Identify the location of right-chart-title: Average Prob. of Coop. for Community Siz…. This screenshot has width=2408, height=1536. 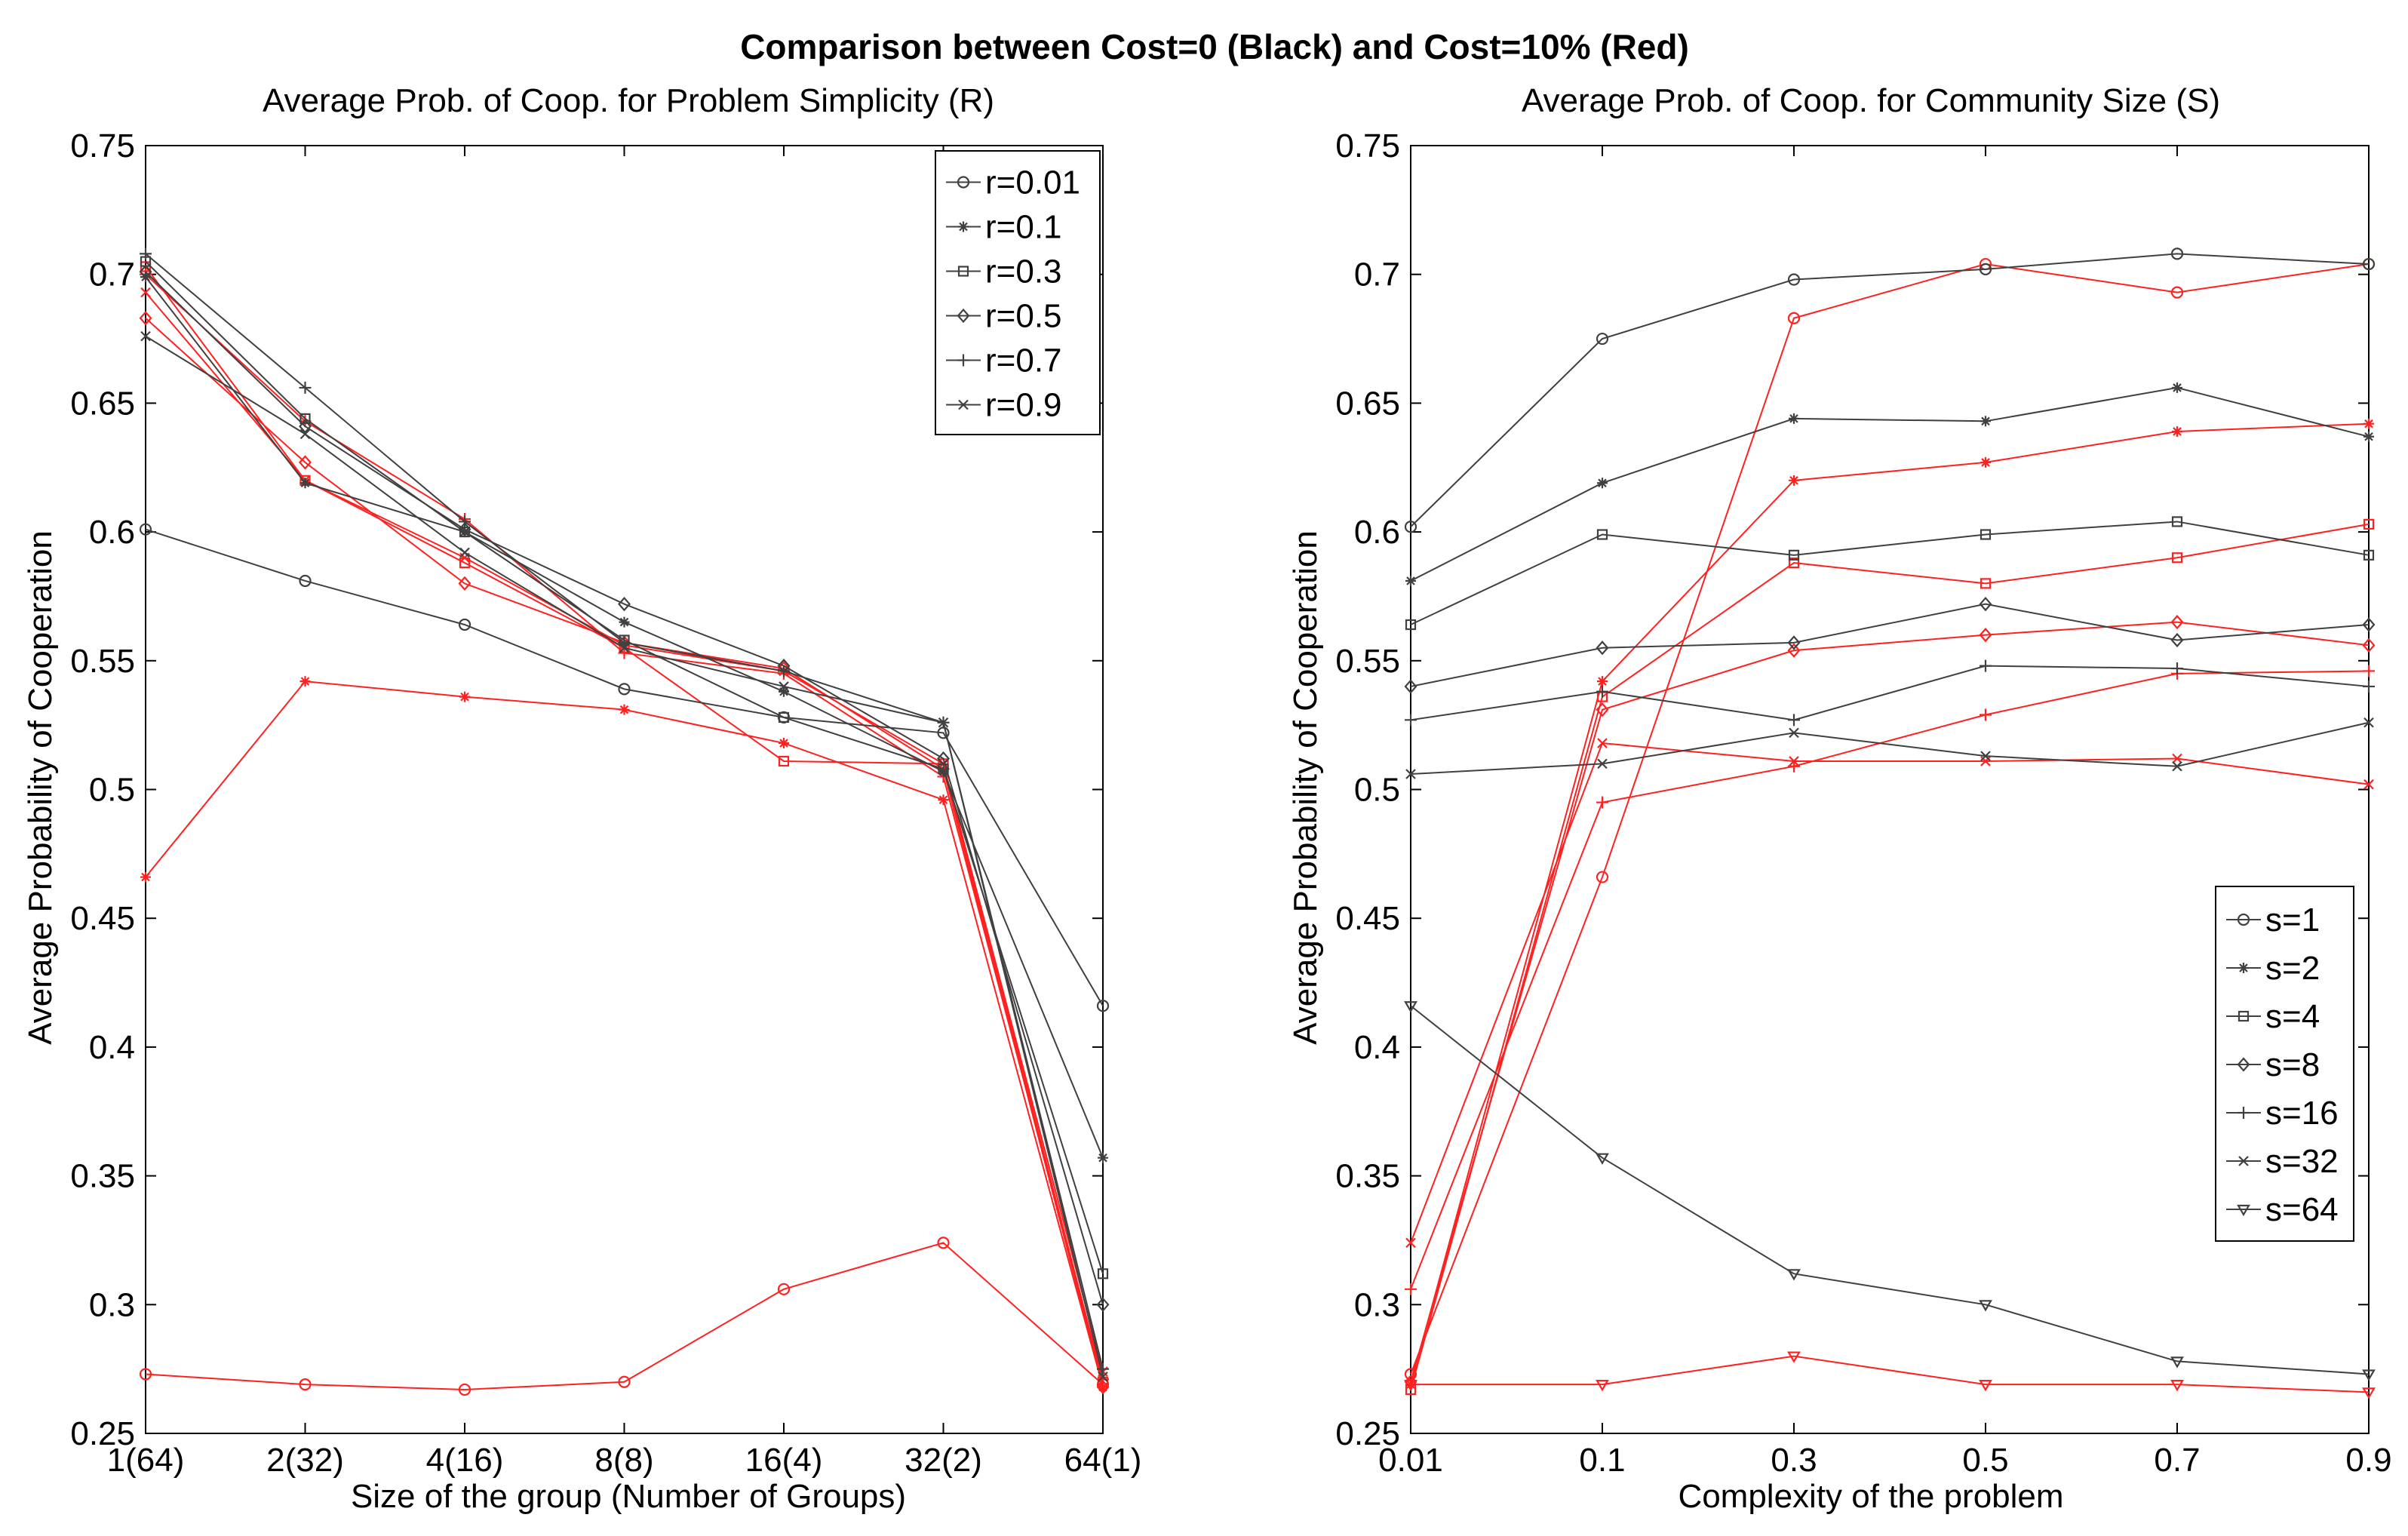
(1871, 100).